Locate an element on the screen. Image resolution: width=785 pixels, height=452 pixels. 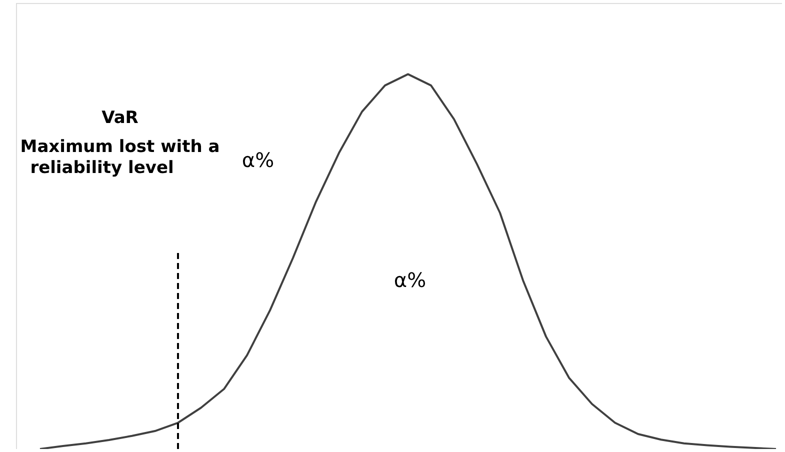
annotation: reliability level is located at coordinates (102, 168).